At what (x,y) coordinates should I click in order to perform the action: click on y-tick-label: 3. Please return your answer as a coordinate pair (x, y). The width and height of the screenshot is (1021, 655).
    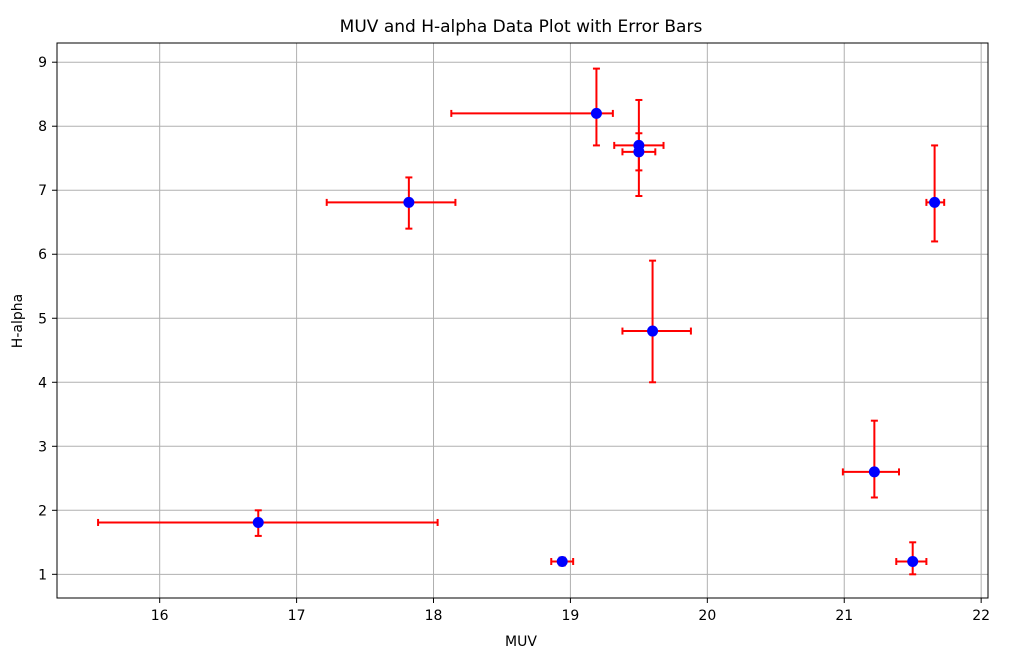
    Looking at the image, I should click on (42, 447).